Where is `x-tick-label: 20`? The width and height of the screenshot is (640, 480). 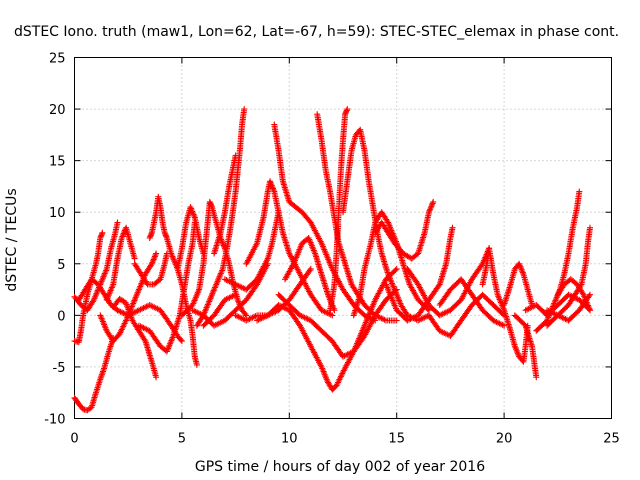 x-tick-label: 20 is located at coordinates (504, 439).